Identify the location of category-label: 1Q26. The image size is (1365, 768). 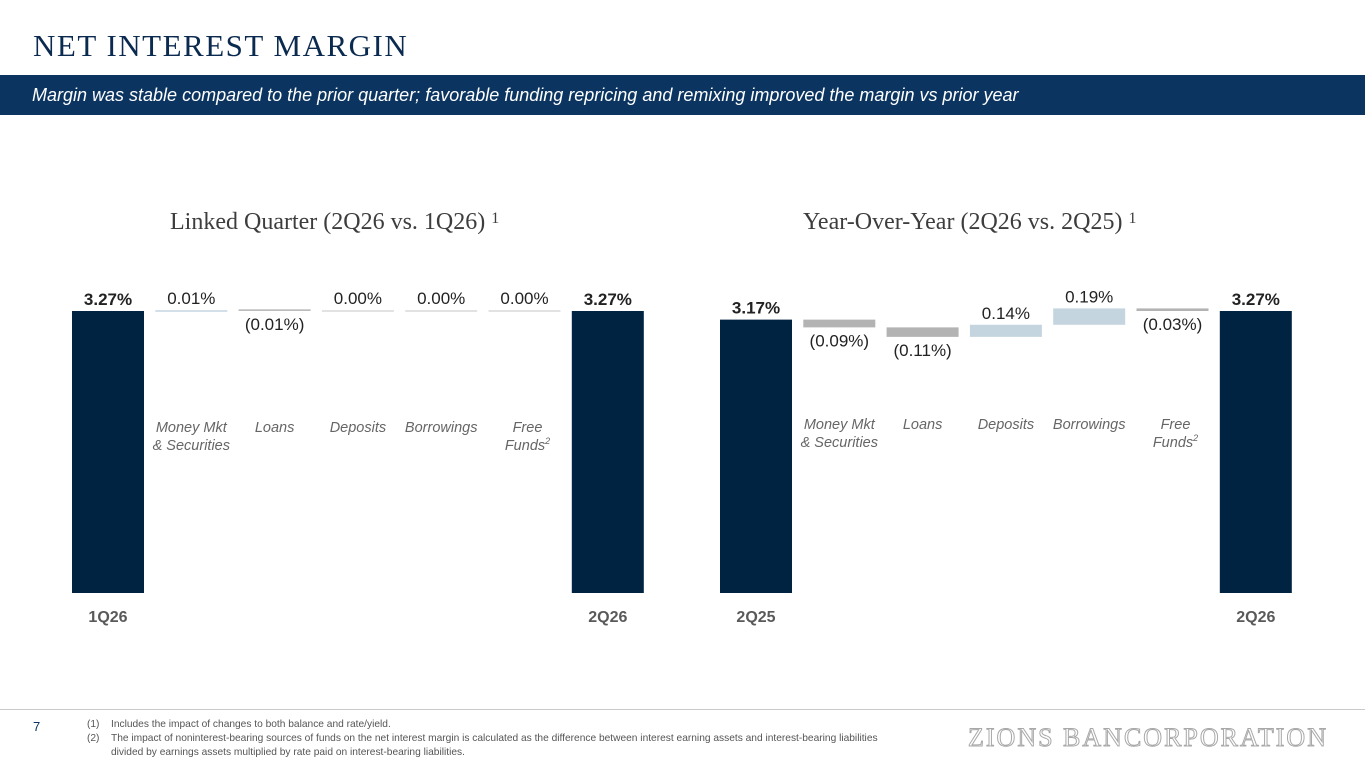
(107, 617).